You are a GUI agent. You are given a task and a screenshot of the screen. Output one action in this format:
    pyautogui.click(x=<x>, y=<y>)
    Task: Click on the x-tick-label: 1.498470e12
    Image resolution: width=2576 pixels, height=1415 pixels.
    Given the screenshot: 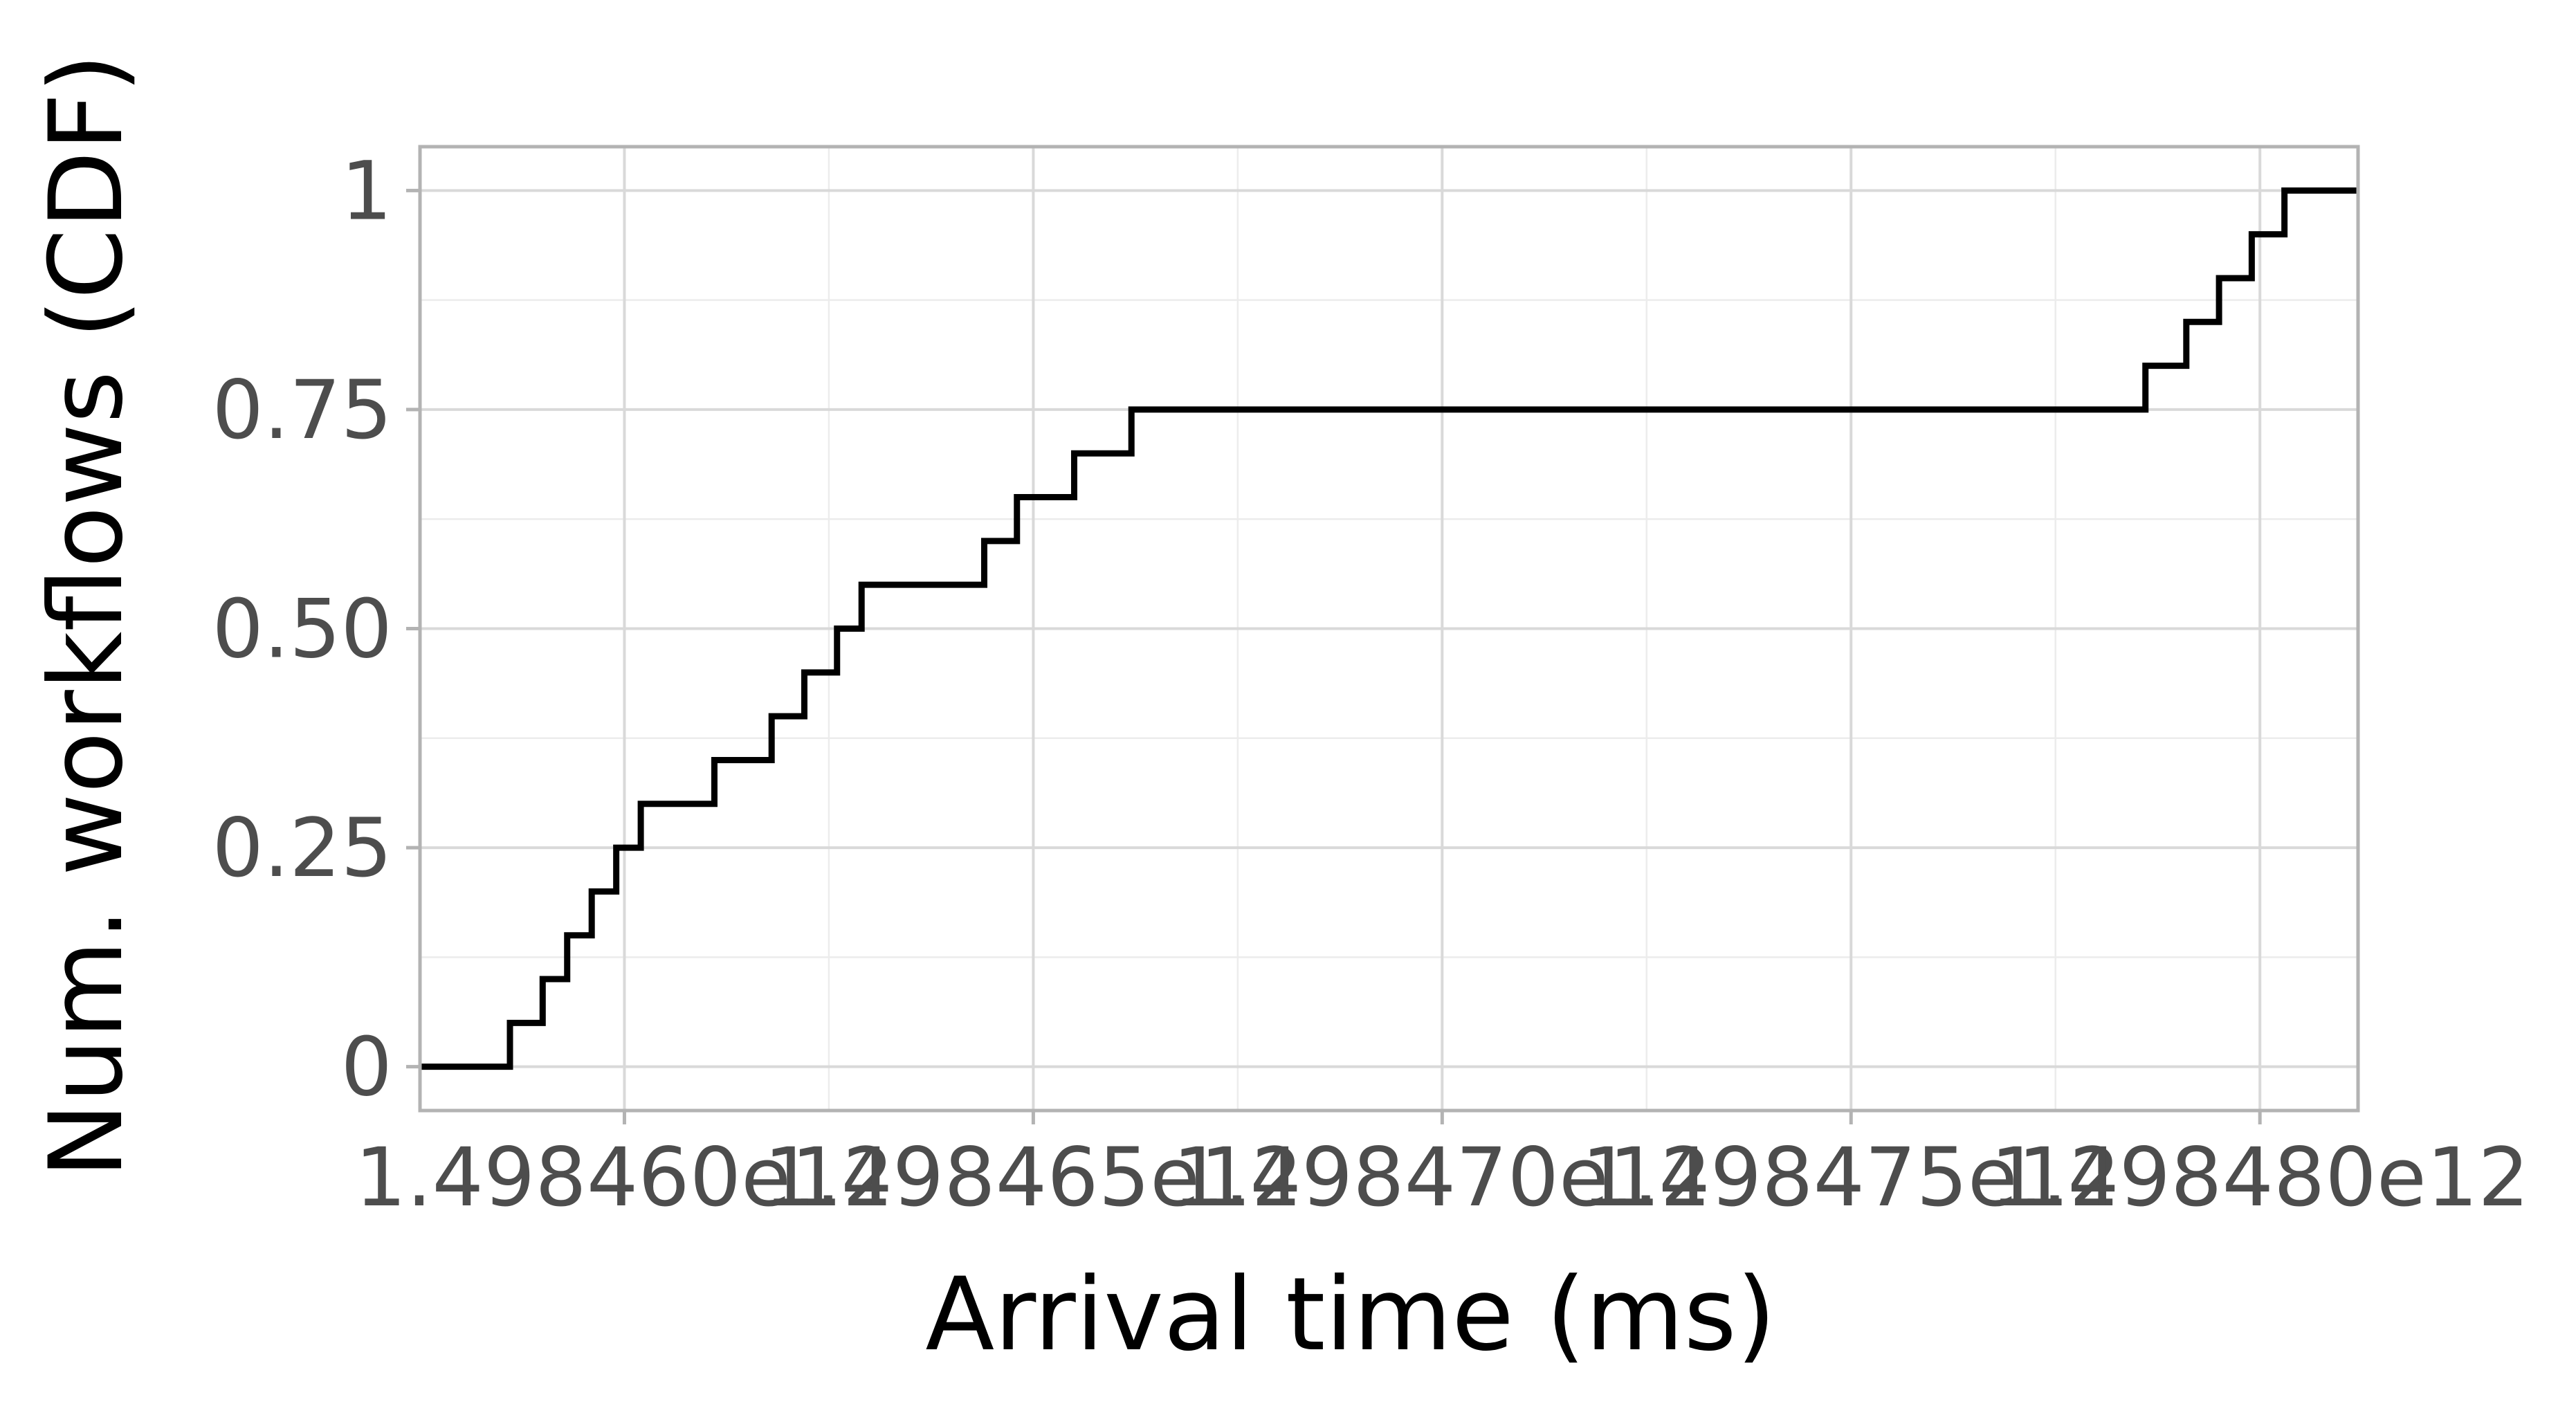 What is the action you would take?
    pyautogui.click(x=1442, y=1178)
    